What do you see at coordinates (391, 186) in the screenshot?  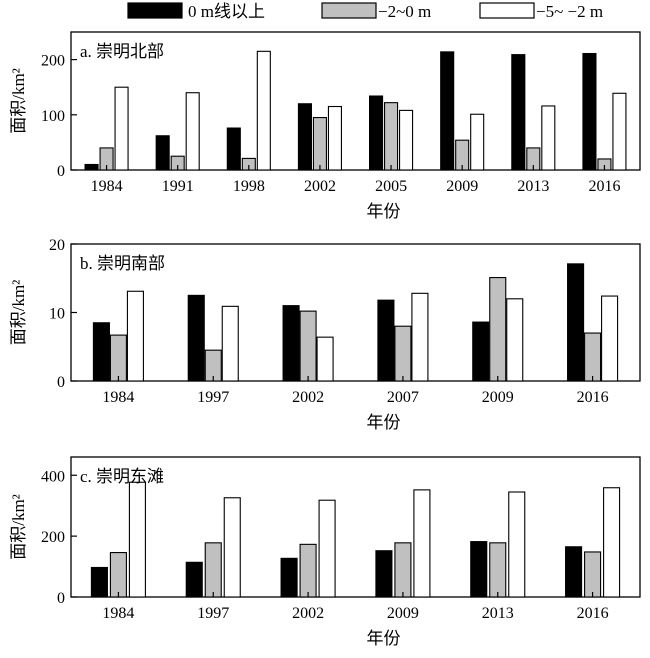 I see `x-tick-label: 2005` at bounding box center [391, 186].